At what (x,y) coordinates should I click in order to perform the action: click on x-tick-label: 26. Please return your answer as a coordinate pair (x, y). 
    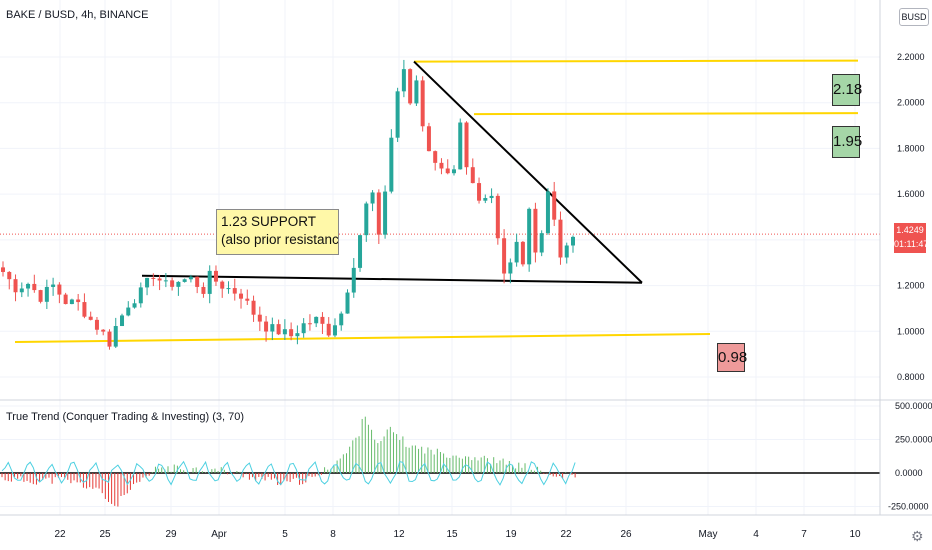
    Looking at the image, I should click on (626, 534).